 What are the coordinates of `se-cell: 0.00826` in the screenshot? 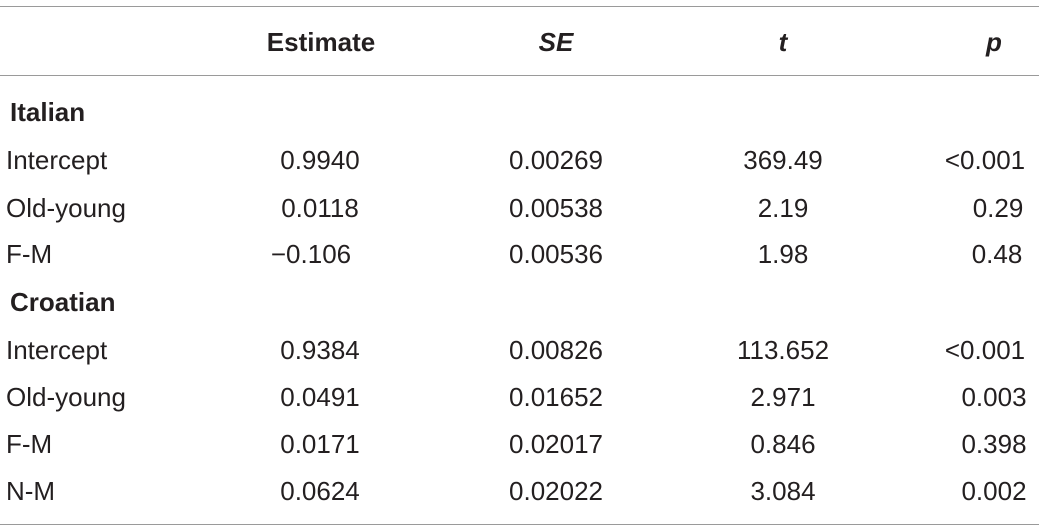 It's located at (556, 350).